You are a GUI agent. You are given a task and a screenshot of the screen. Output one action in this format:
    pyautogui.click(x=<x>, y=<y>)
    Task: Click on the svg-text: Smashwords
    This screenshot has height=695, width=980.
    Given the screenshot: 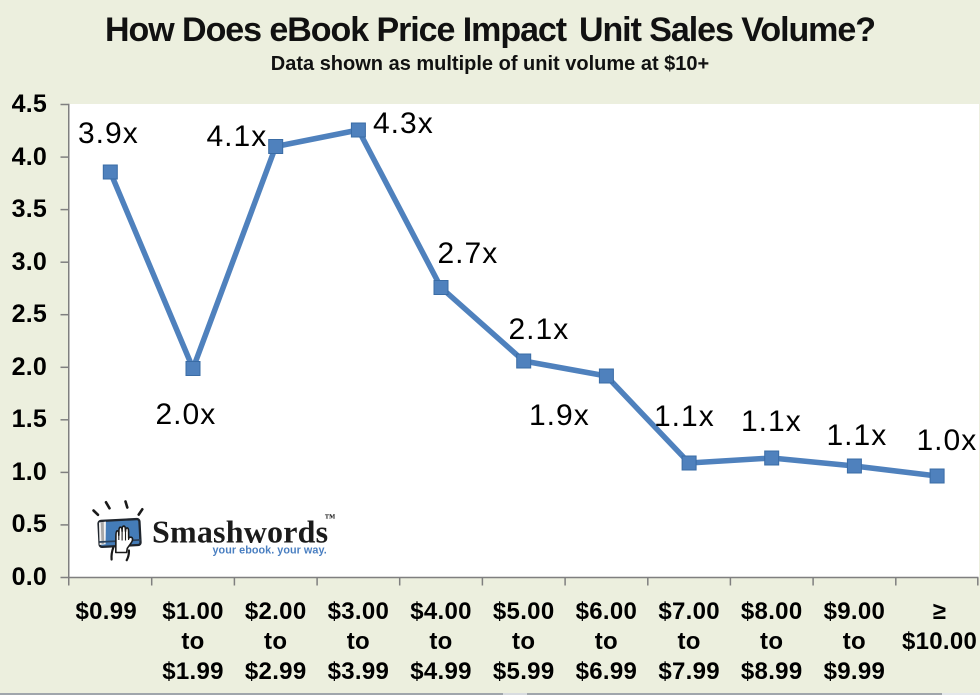 What is the action you would take?
    pyautogui.click(x=240, y=532)
    